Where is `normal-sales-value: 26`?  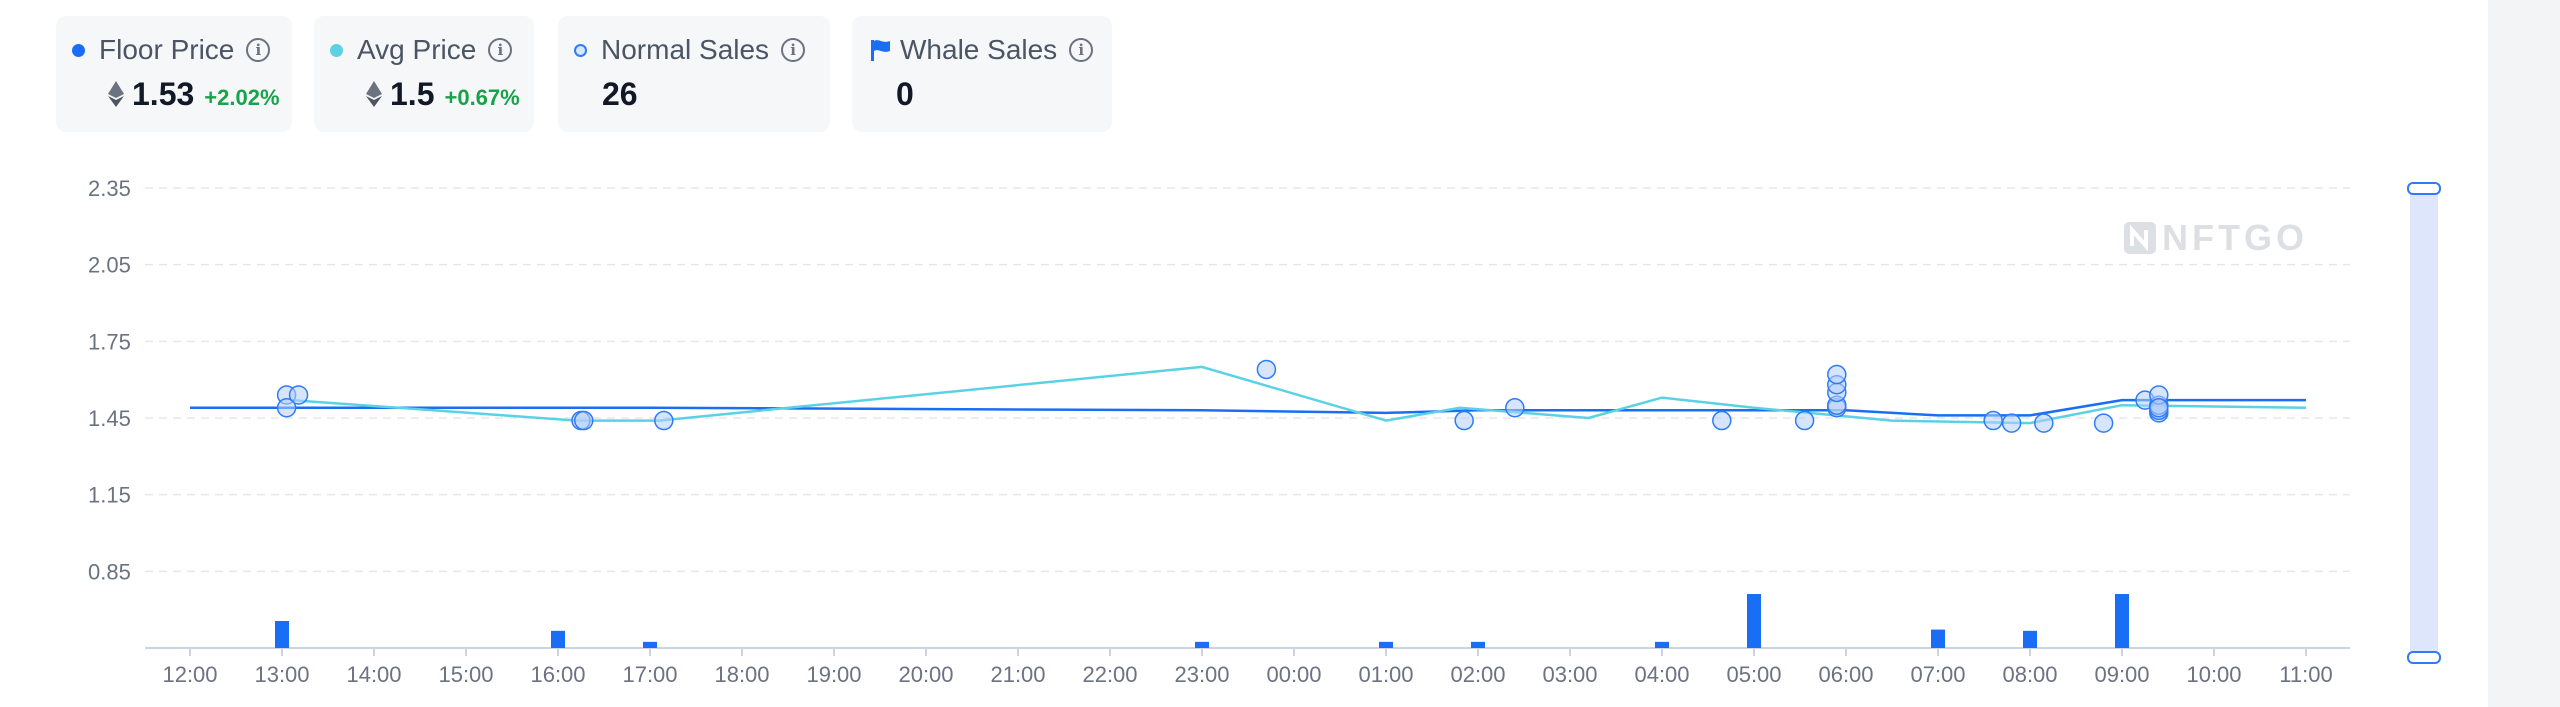
normal-sales-value: 26 is located at coordinates (620, 94).